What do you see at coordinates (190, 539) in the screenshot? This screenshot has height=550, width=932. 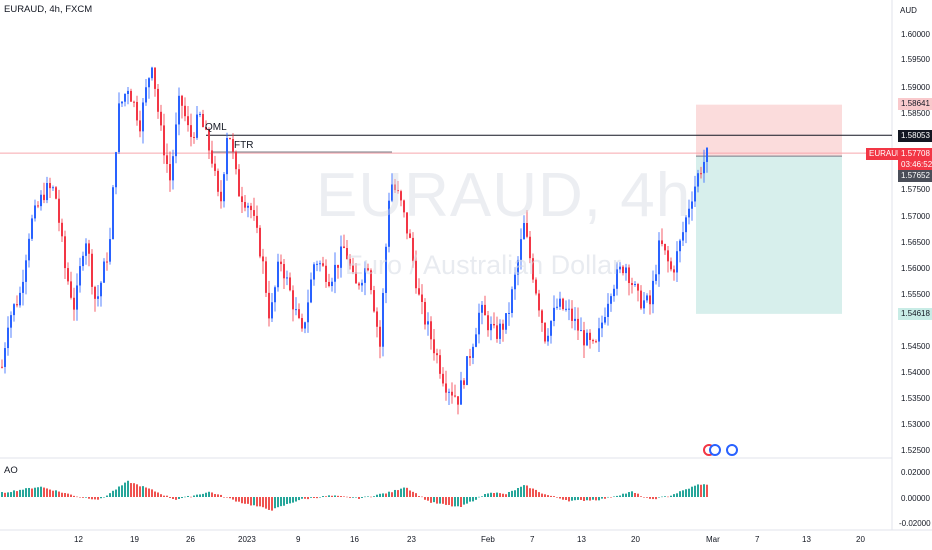 I see `time-tick: 26` at bounding box center [190, 539].